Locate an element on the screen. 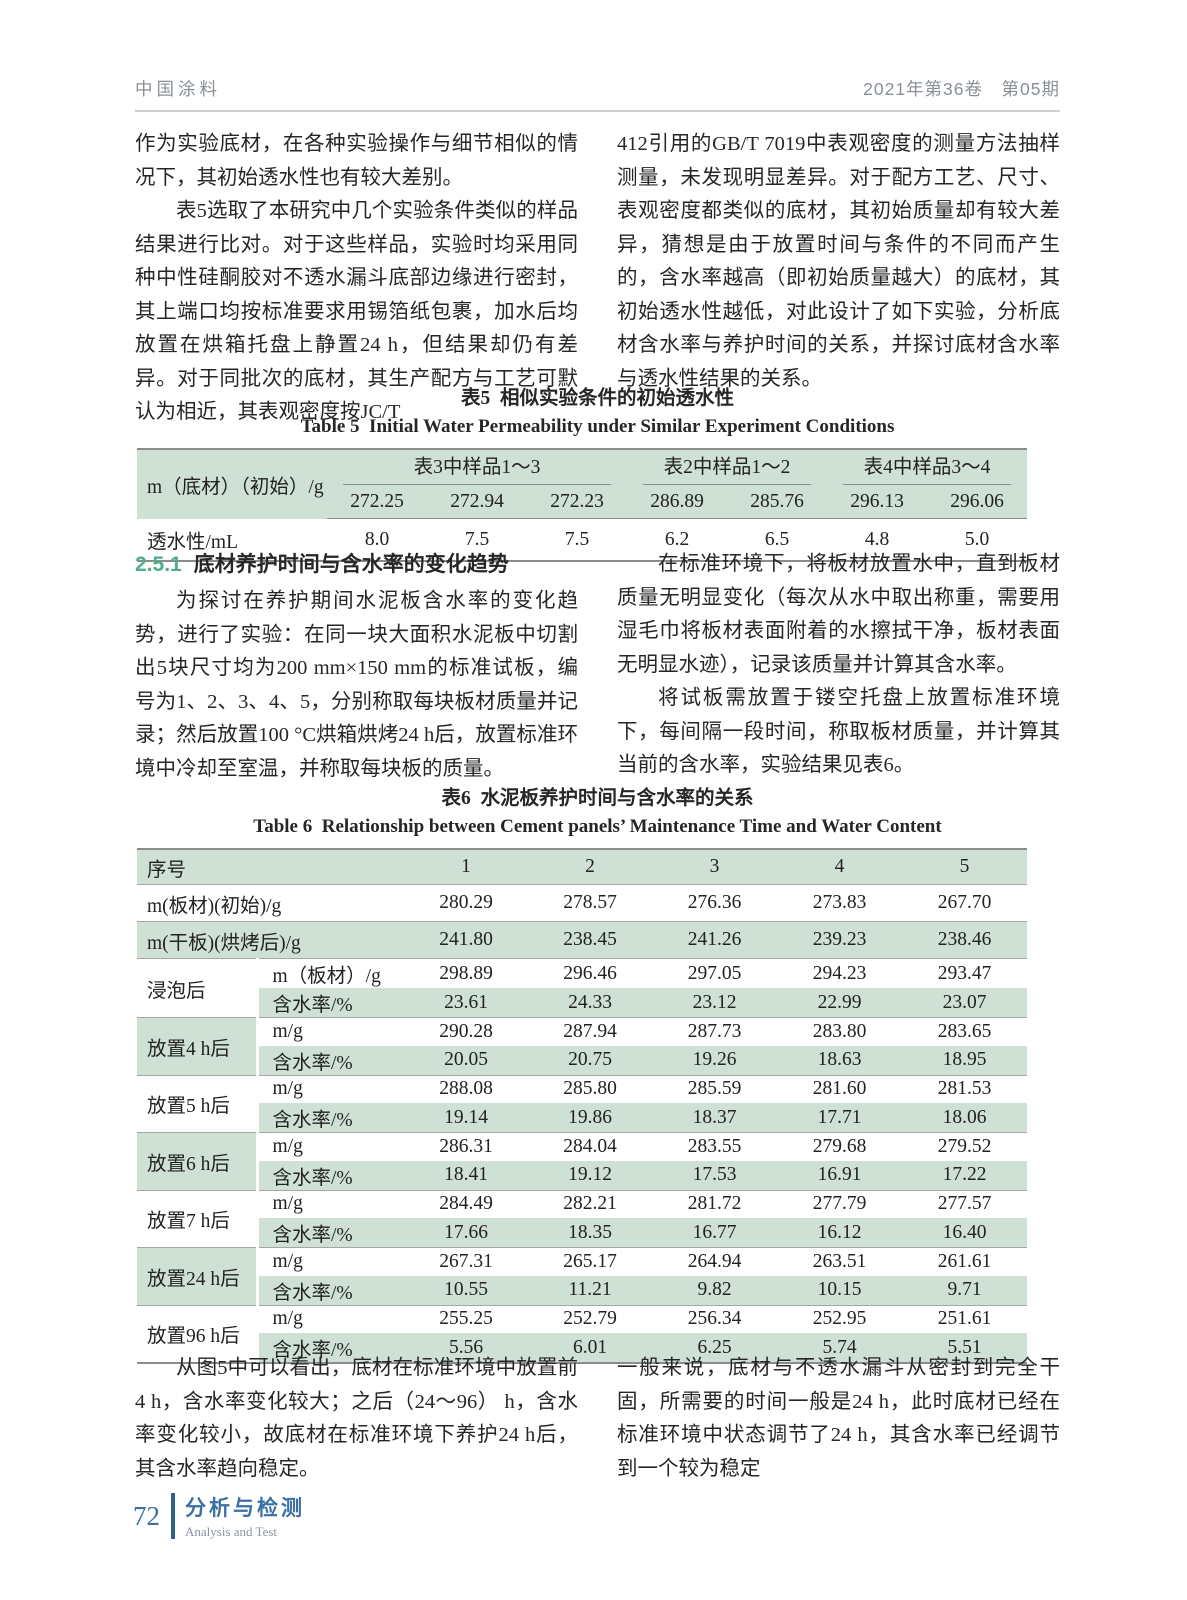  footer-divider is located at coordinates (173, 1516).